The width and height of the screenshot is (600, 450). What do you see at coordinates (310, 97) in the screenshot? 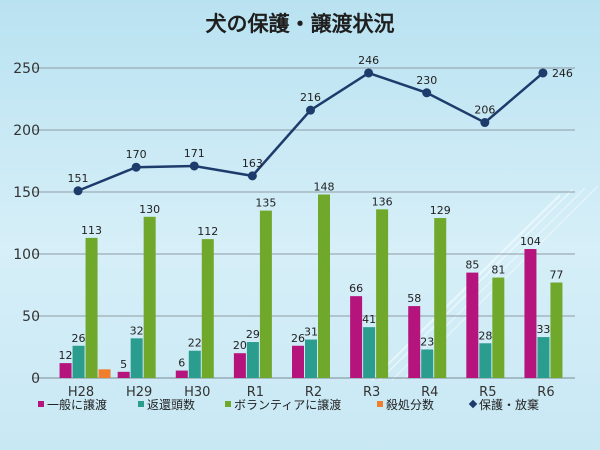
I see `line-value-label: 216` at bounding box center [310, 97].